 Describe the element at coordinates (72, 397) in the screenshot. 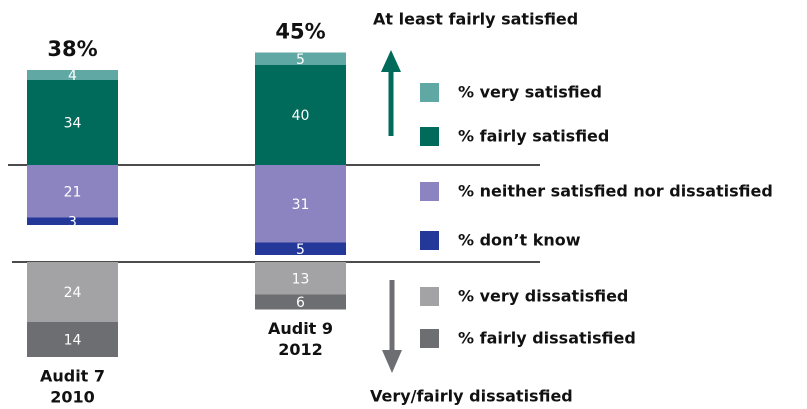

I see `year-label: 2010` at that location.